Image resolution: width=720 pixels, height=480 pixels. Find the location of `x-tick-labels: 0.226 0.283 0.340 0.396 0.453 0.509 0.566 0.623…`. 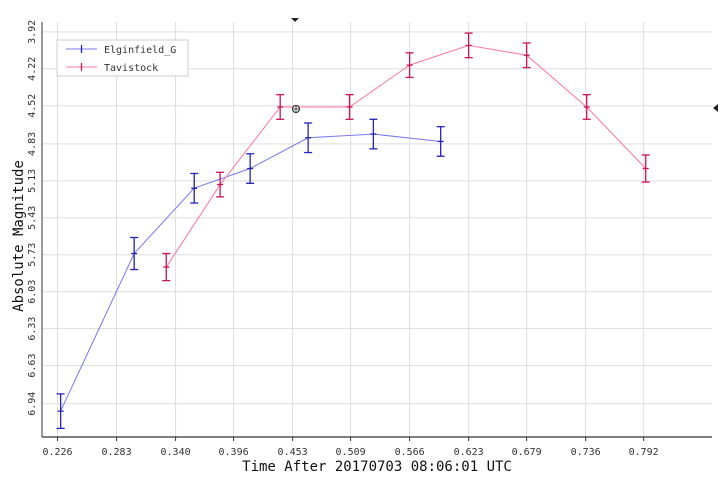

x-tick-labels: 0.226 0.283 0.340 0.396 0.453 0.509 0.566 0.623… is located at coordinates (350, 452).